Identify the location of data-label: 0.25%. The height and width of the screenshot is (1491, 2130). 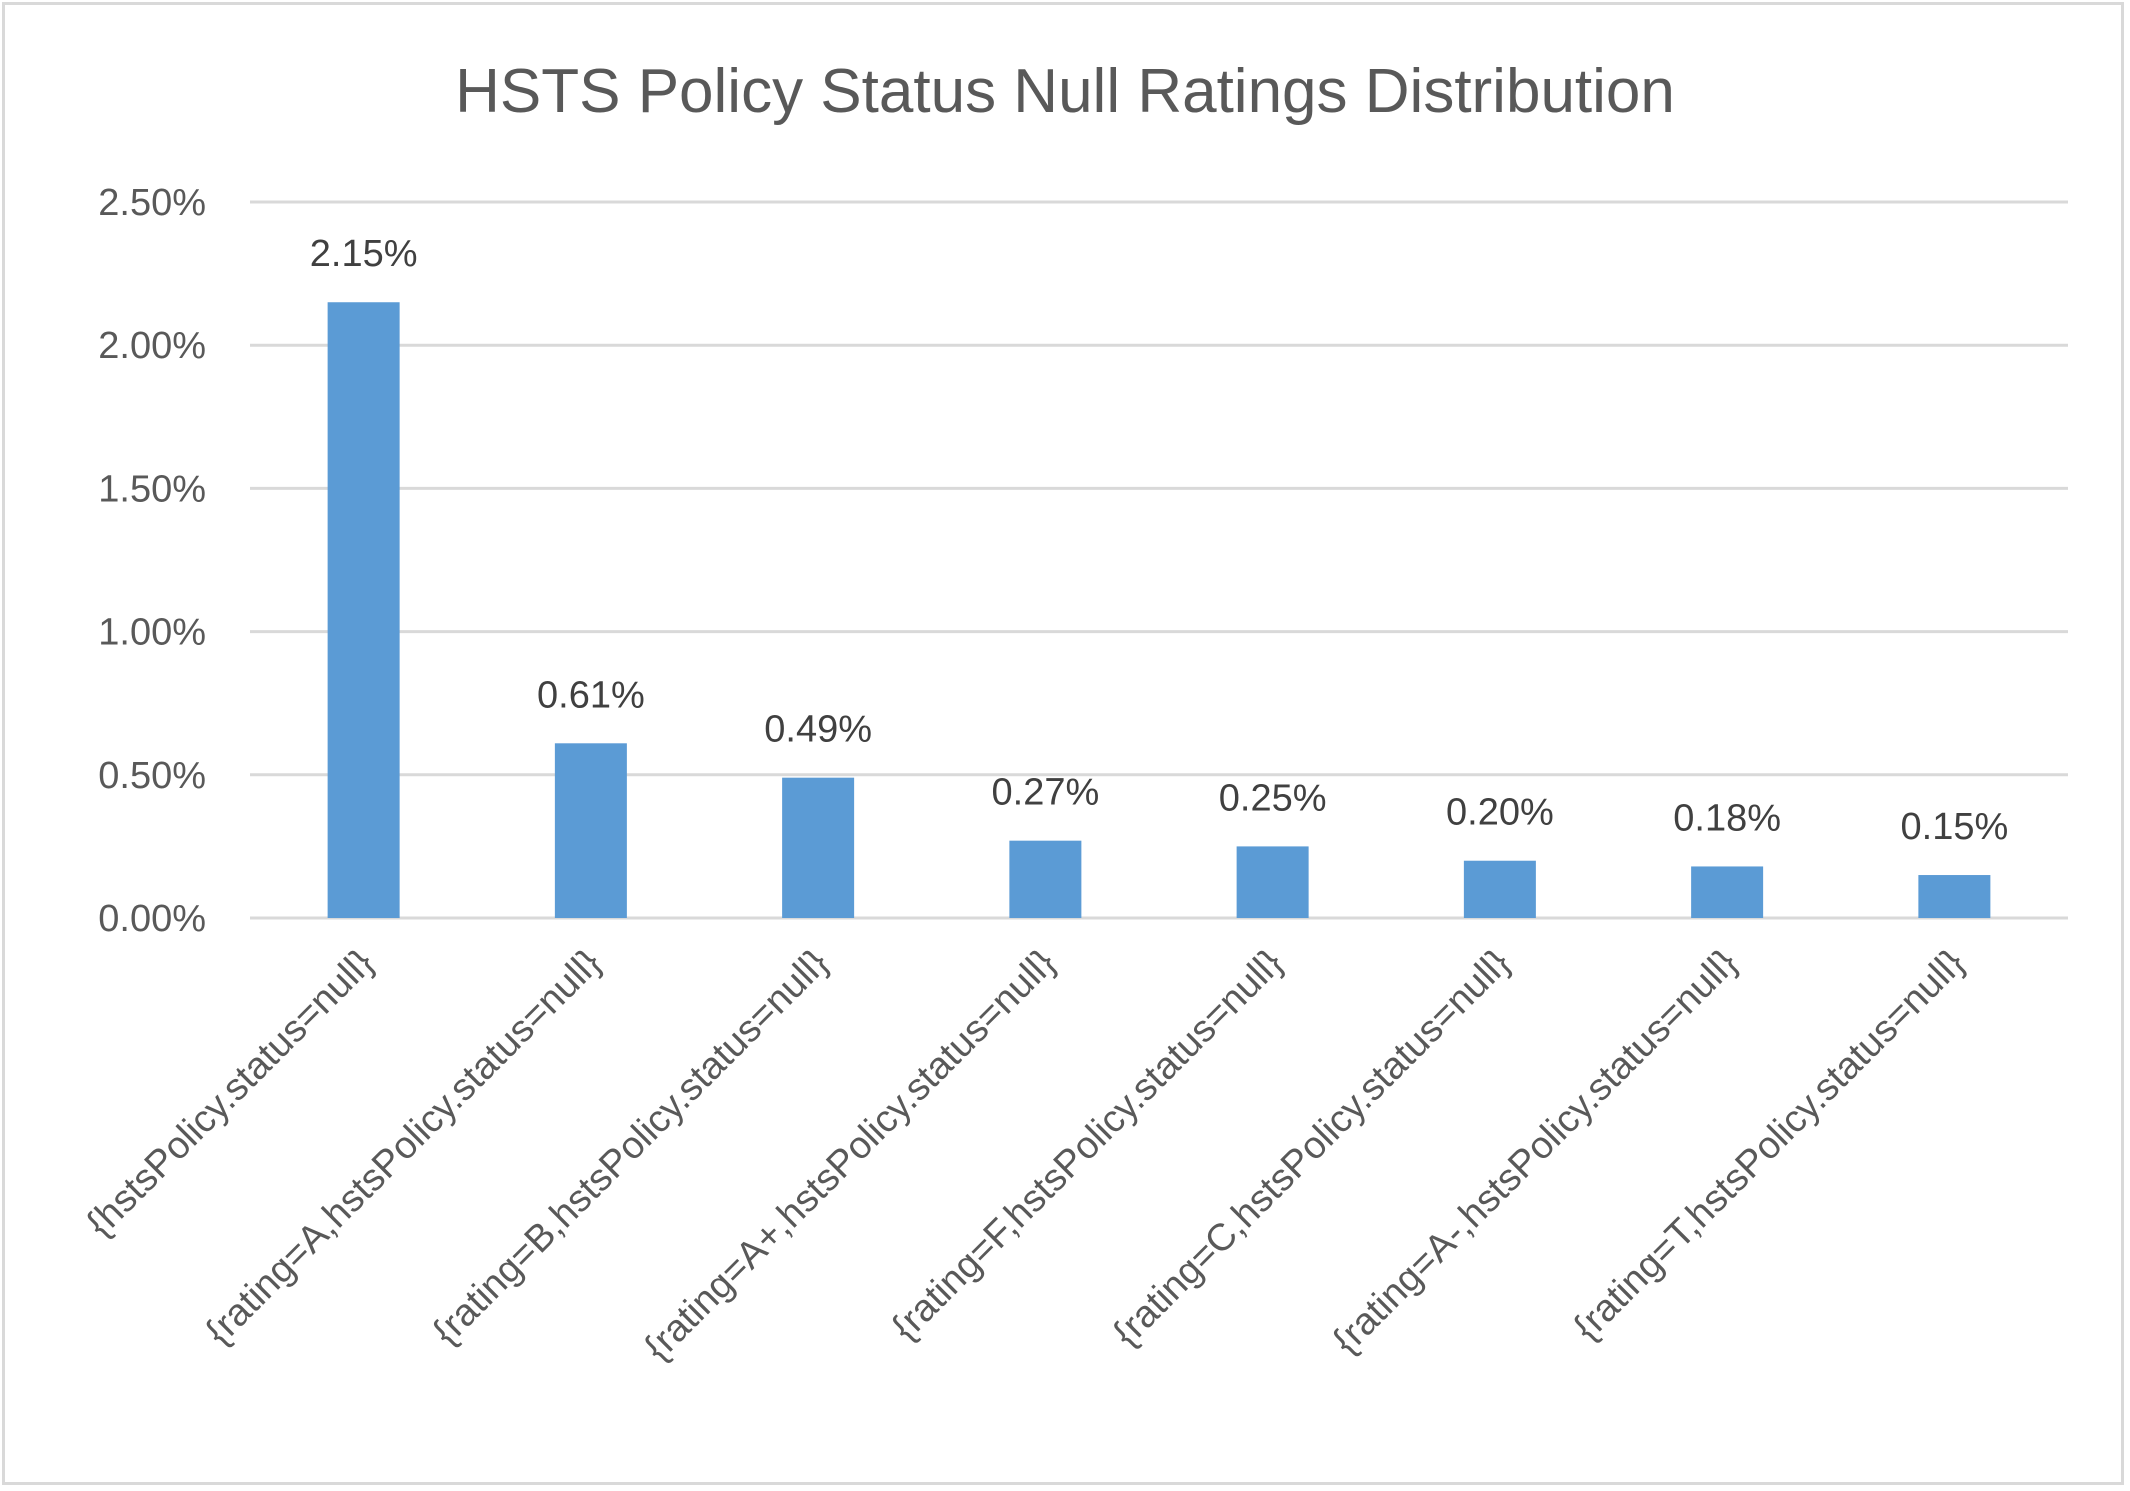
(1273, 798).